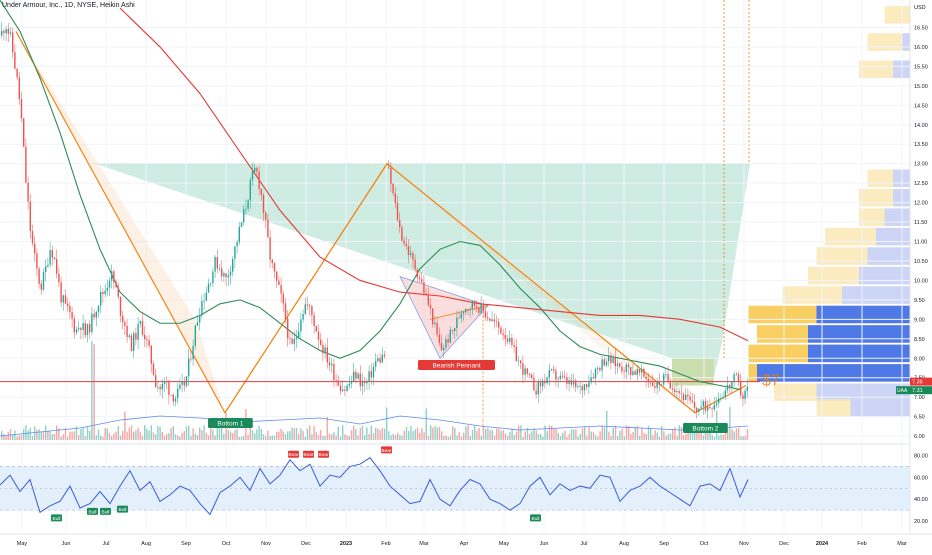  What do you see at coordinates (226, 544) in the screenshot?
I see `x-tick-5: Oct` at bounding box center [226, 544].